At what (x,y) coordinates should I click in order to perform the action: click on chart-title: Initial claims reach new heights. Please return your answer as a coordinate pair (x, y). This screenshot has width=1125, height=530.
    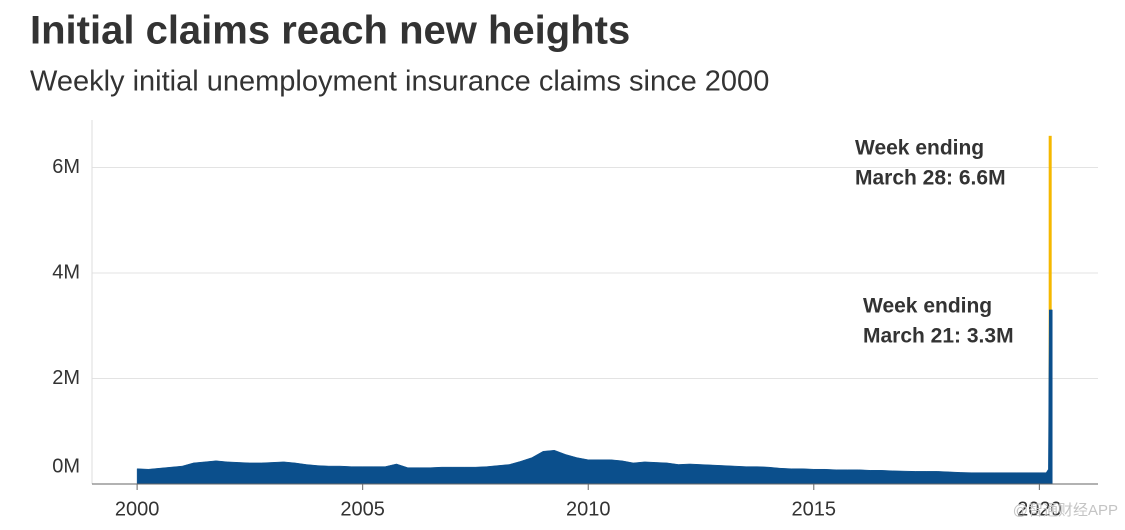
    Looking at the image, I should click on (330, 31).